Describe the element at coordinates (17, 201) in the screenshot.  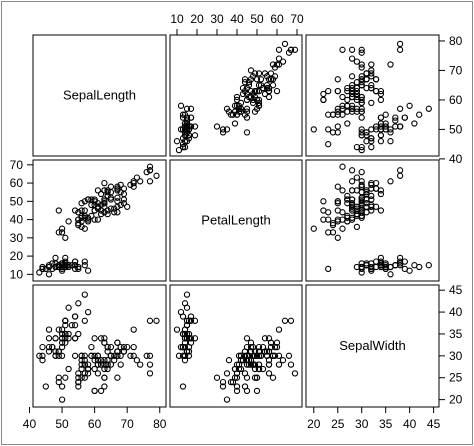
I see `tick-label-petallength: 50` at that location.